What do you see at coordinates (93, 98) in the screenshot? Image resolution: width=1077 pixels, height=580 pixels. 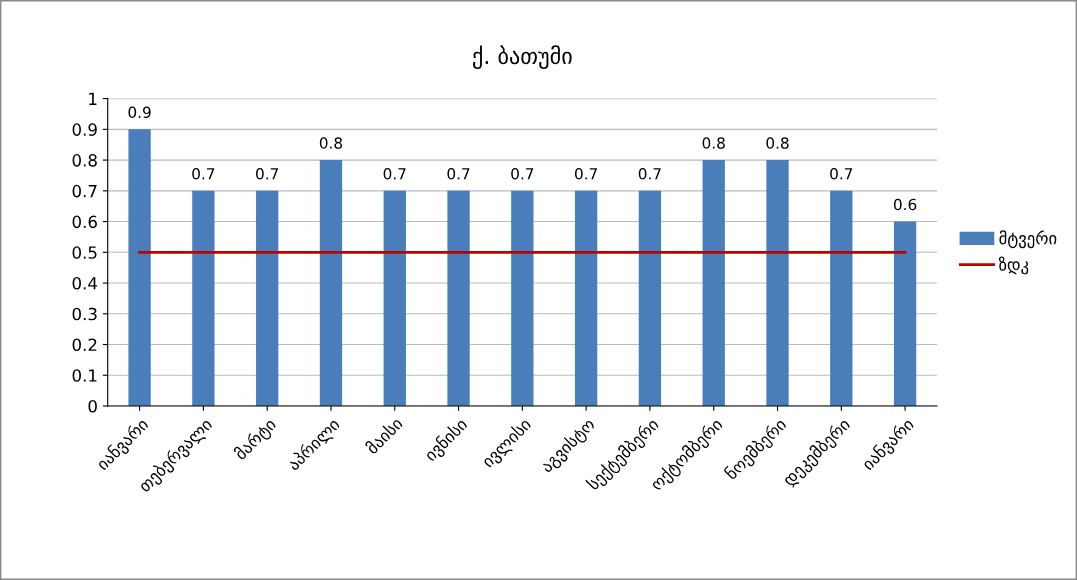 I see `y-tick-label: 1` at bounding box center [93, 98].